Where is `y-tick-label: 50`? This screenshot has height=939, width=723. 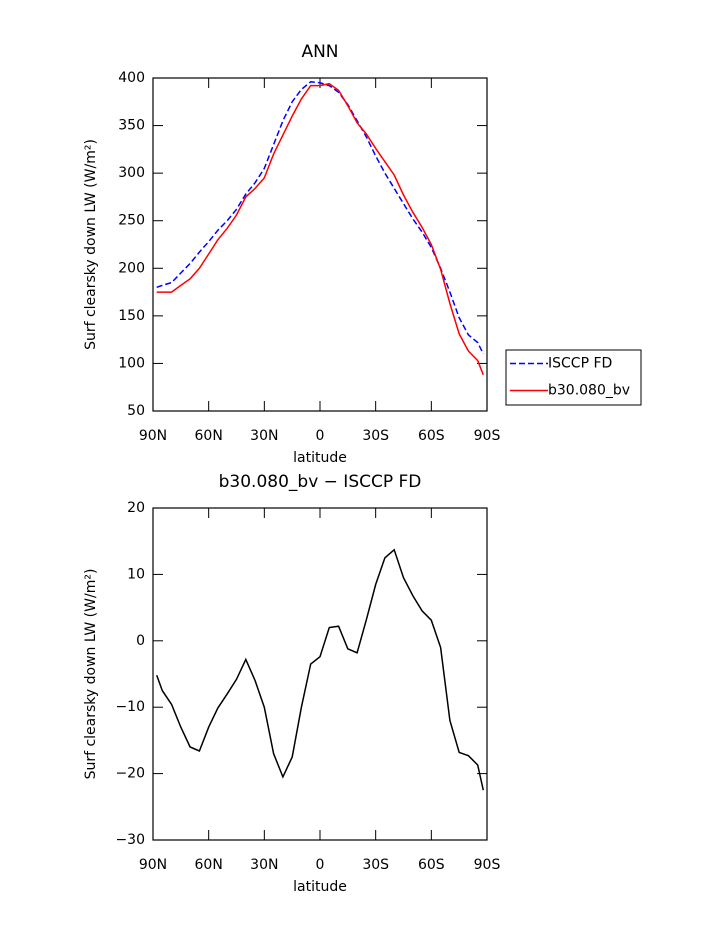
y-tick-label: 50 is located at coordinates (136, 411).